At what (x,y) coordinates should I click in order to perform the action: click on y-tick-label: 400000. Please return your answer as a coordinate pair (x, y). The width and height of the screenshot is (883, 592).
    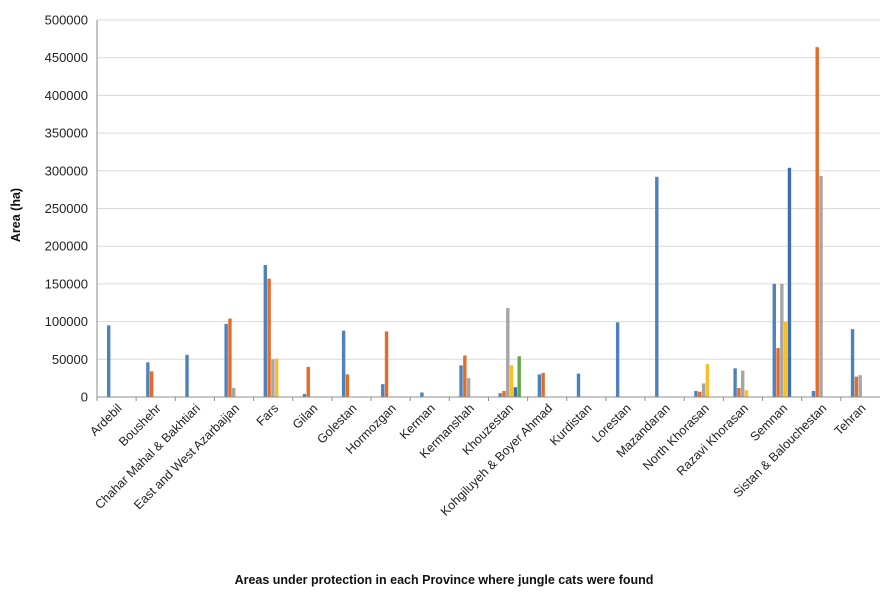
    Looking at the image, I should click on (66, 95).